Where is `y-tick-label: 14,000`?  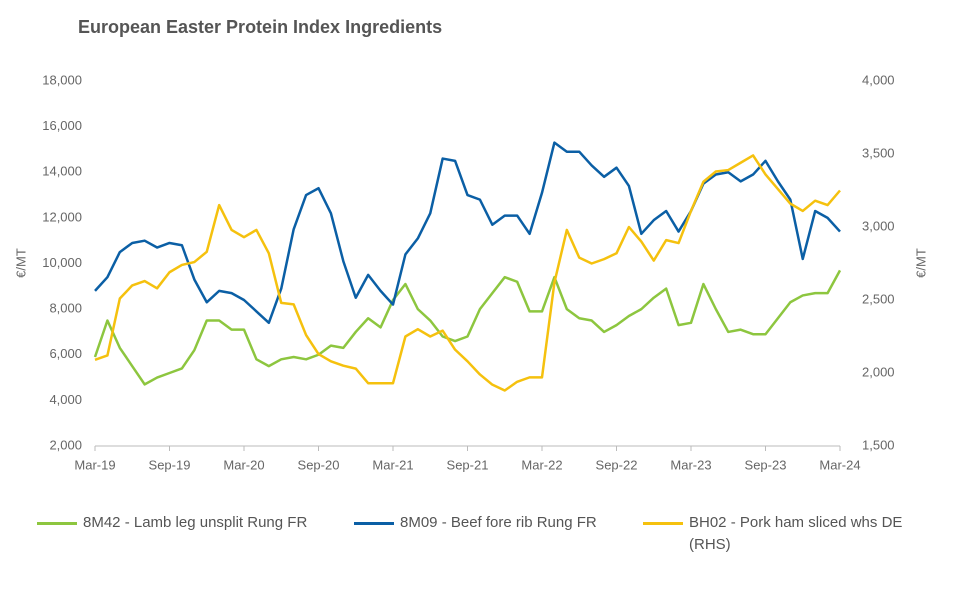 y-tick-label: 14,000 is located at coordinates (62, 171).